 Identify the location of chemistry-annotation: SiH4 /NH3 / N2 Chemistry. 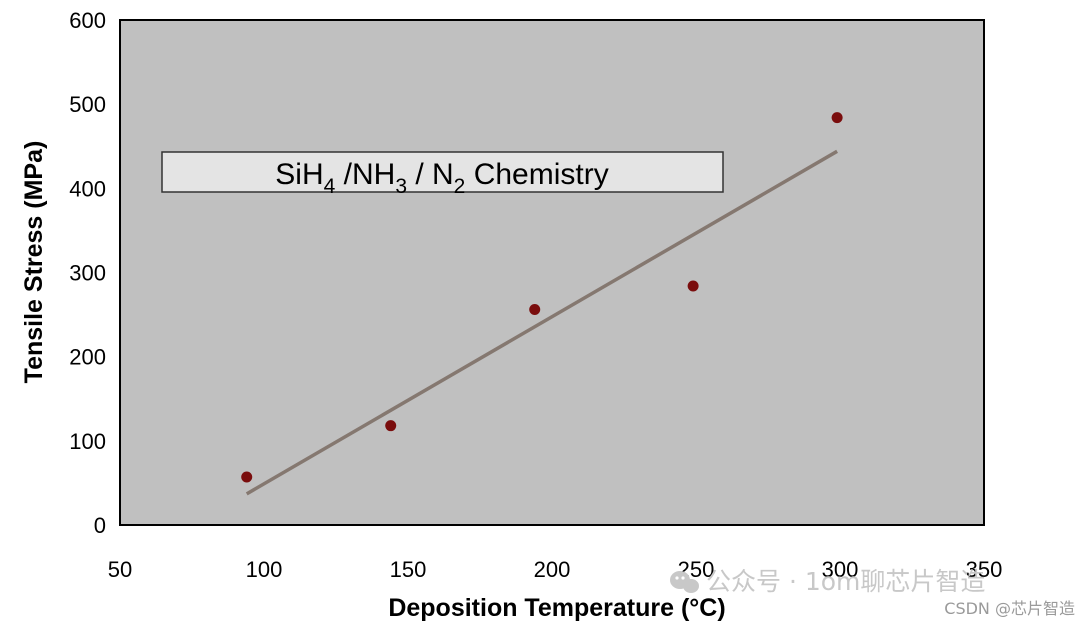
(442, 174).